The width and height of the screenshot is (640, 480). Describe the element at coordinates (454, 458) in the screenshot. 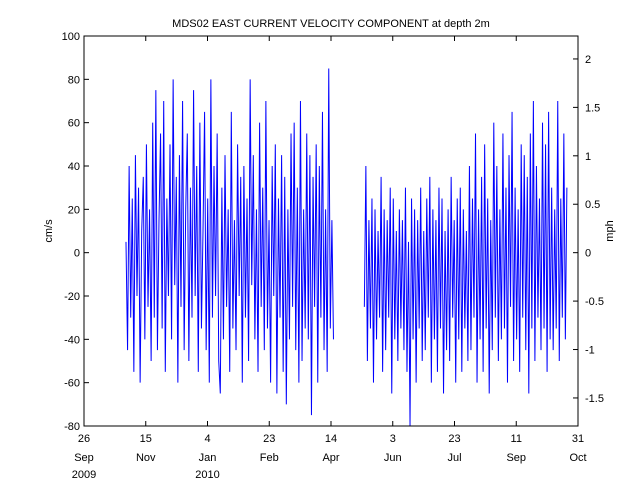

I see `x-tick-month: Jul` at that location.